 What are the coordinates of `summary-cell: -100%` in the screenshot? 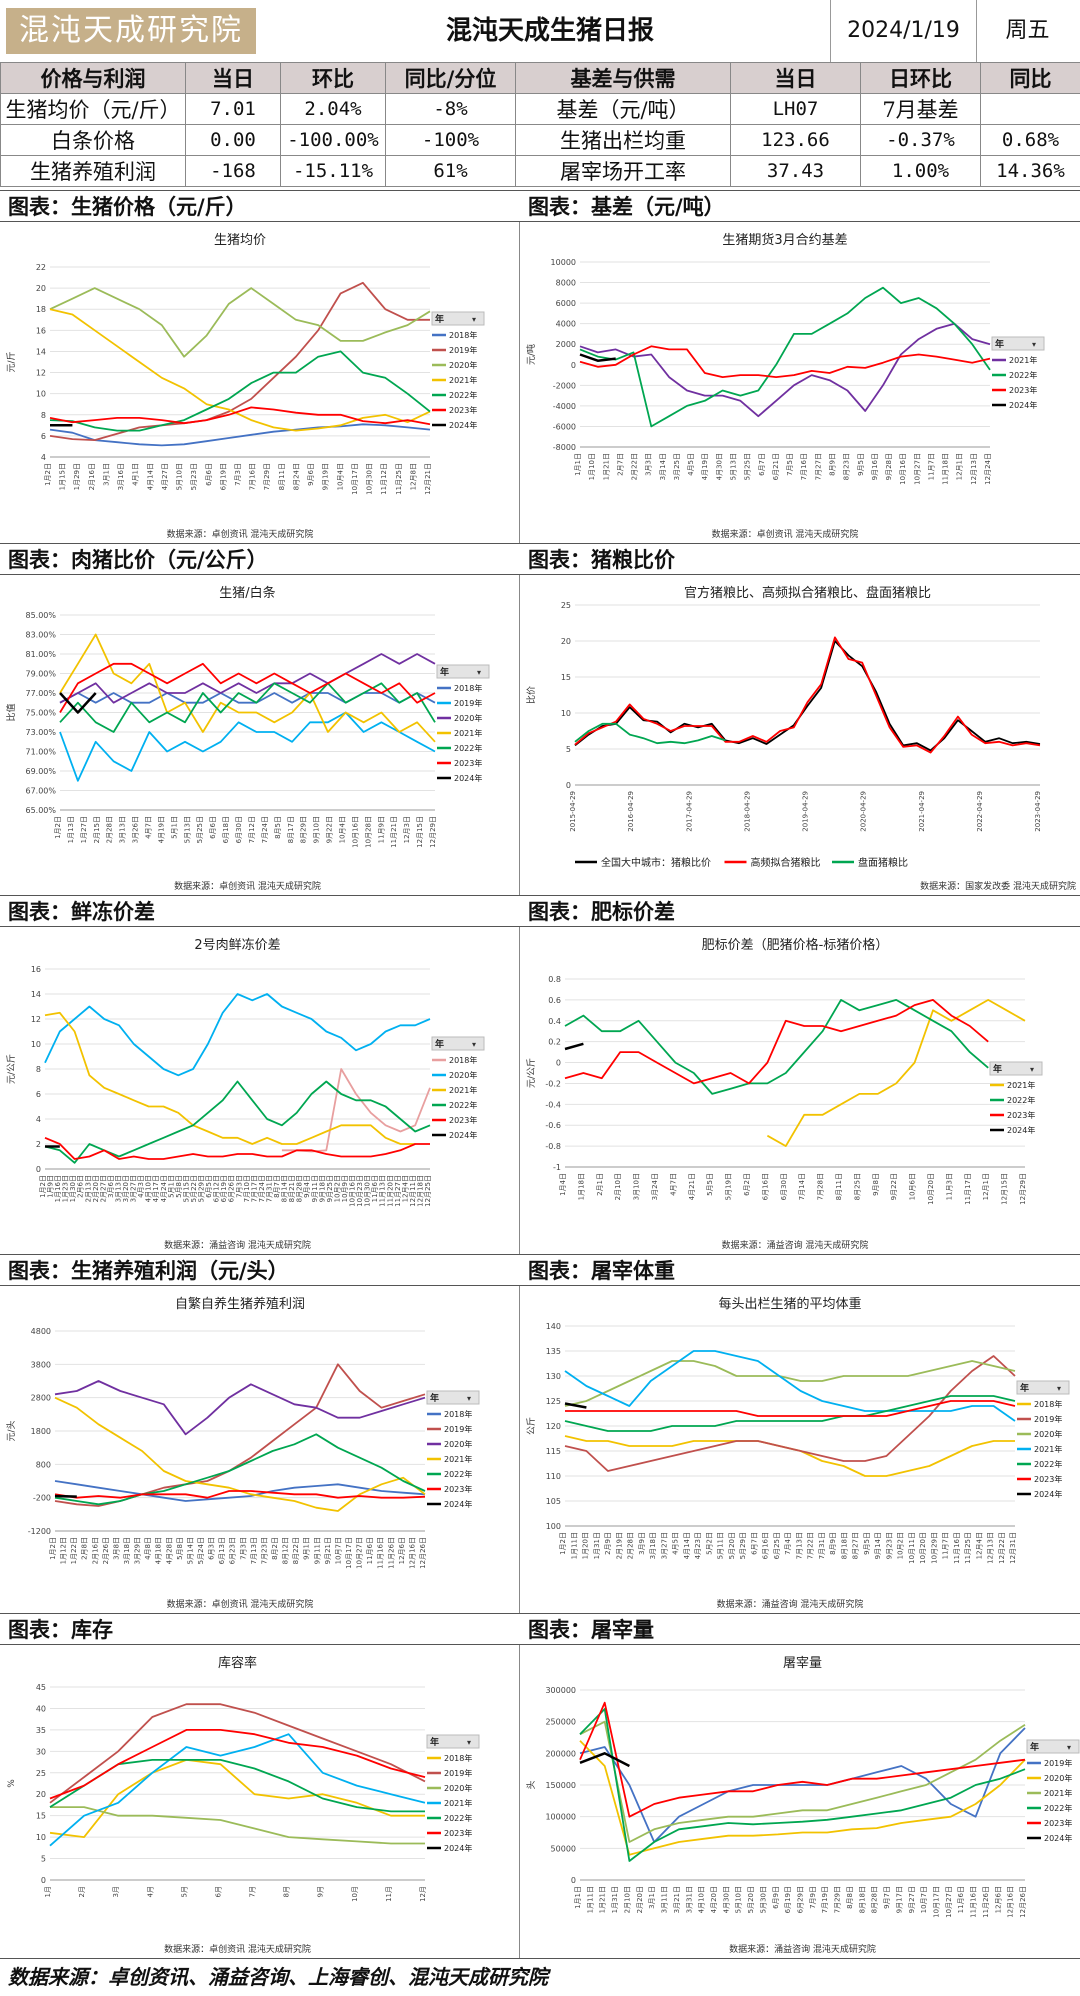 It's located at (451, 140).